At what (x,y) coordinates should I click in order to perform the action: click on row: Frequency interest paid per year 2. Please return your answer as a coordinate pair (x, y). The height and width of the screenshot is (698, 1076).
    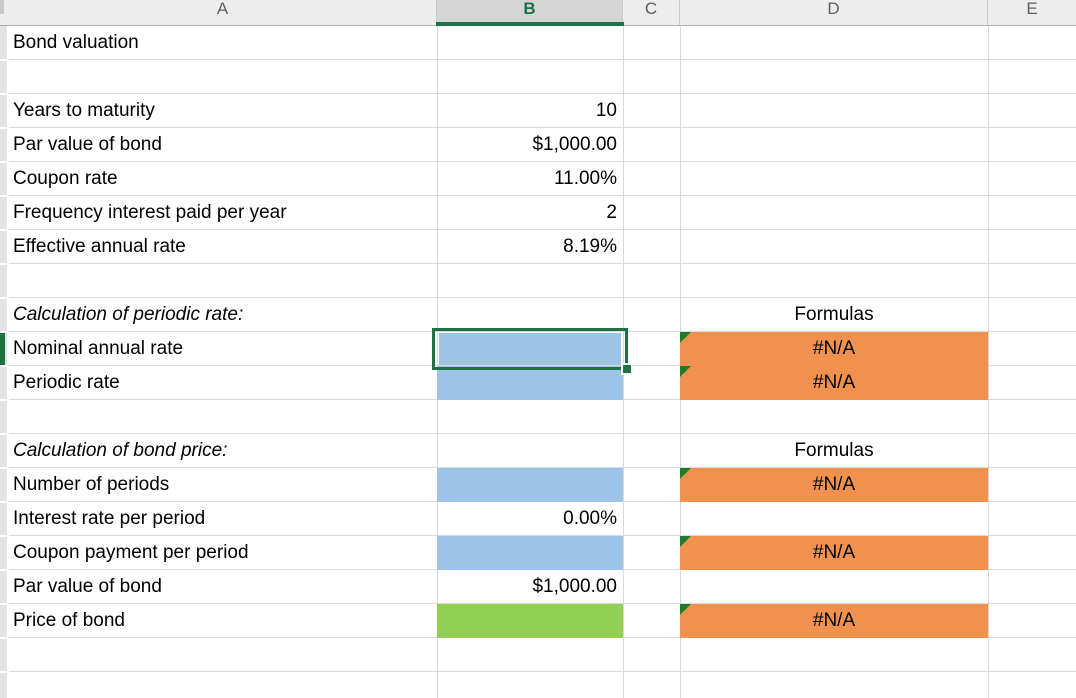
    Looking at the image, I should click on (542, 213).